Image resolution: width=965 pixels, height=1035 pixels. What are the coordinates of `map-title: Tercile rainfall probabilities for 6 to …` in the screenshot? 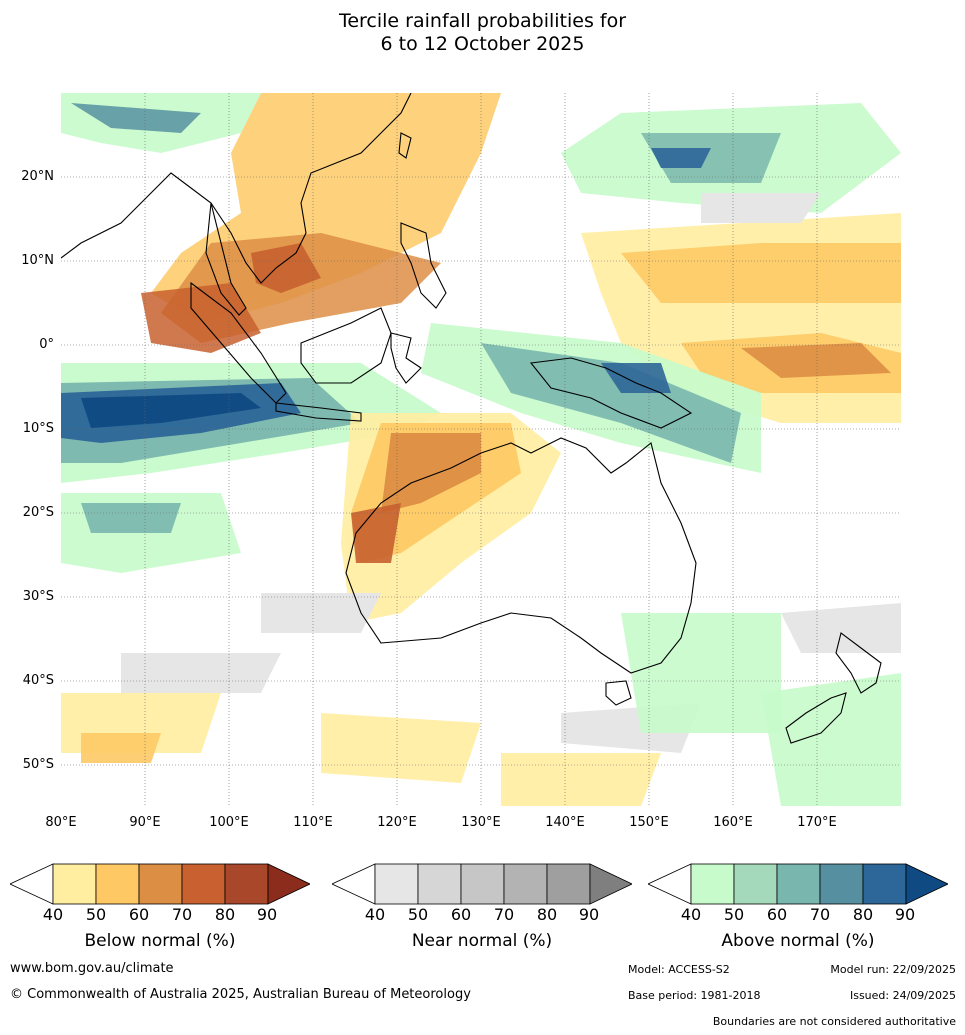 It's located at (482, 33).